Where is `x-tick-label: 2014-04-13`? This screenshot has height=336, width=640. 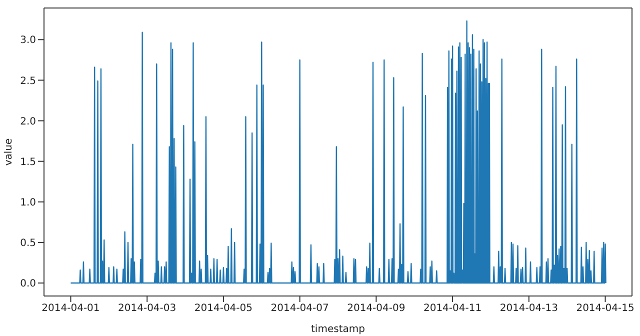 x-tick-label: 2014-04-13 is located at coordinates (529, 308).